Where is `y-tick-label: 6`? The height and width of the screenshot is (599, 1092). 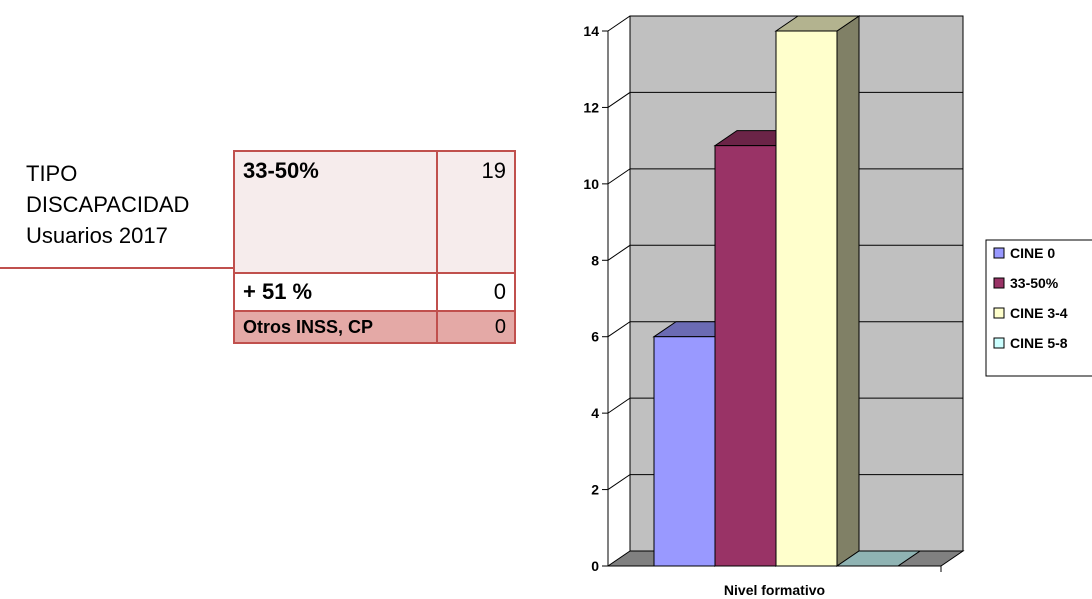
y-tick-label: 6 is located at coordinates (595, 337).